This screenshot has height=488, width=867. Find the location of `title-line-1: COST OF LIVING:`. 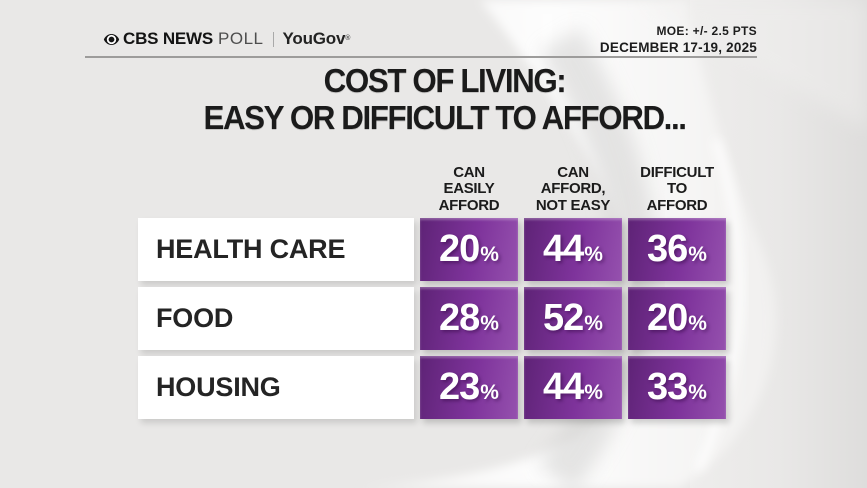

title-line-1: COST OF LIVING: is located at coordinates (445, 80).